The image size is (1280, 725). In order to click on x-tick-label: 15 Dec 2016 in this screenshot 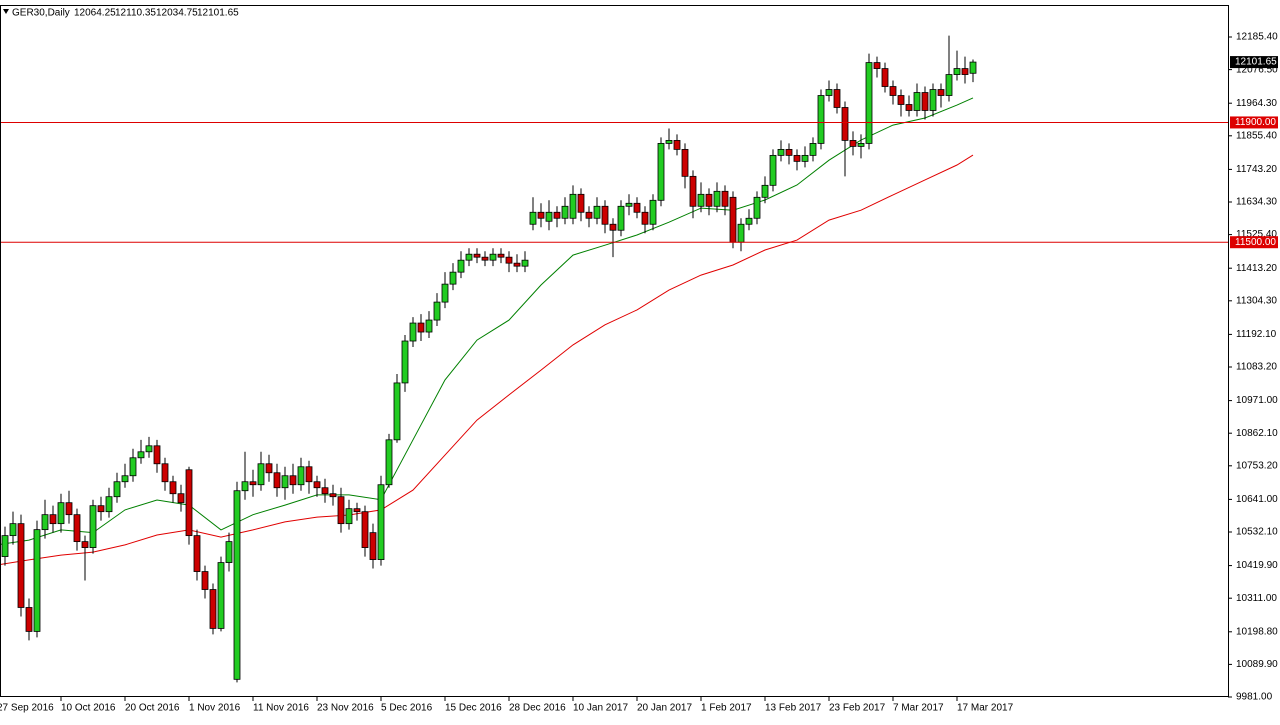, I will do `click(473, 708)`.